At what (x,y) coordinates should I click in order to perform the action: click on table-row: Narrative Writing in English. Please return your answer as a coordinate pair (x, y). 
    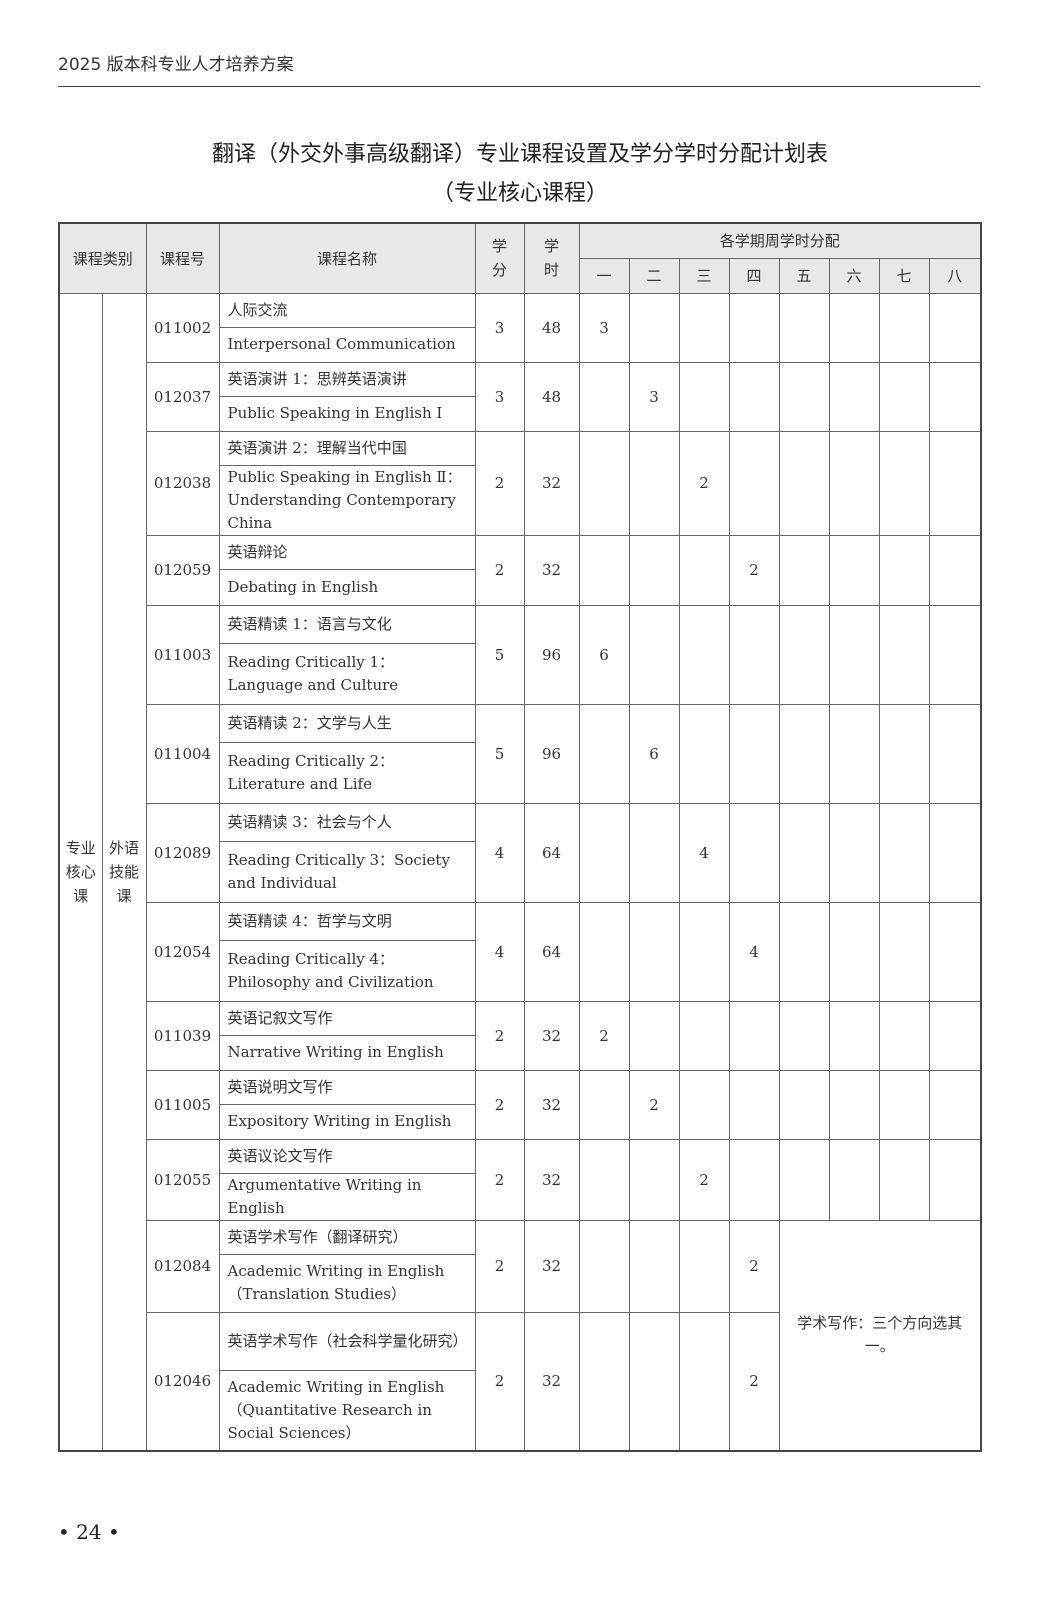
    Looking at the image, I should click on (520, 1052).